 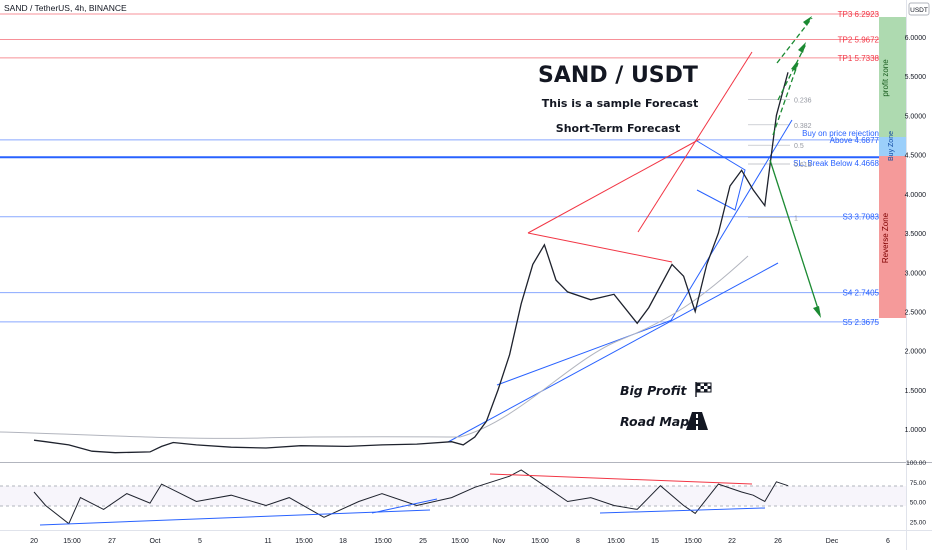 What do you see at coordinates (600, 247) in the screenshot?
I see `red-trendline-lower` at bounding box center [600, 247].